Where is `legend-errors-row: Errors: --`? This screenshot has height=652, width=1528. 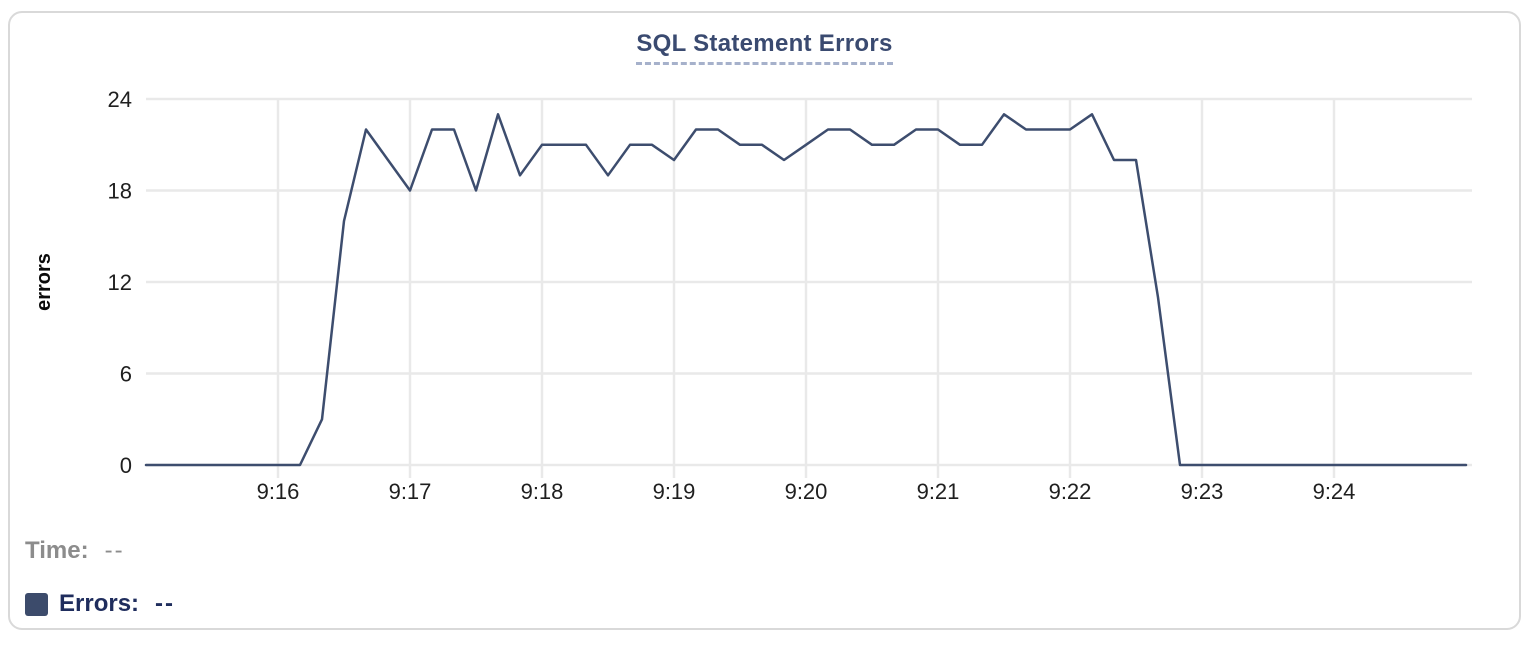
legend-errors-row: Errors: -- is located at coordinates (100, 604).